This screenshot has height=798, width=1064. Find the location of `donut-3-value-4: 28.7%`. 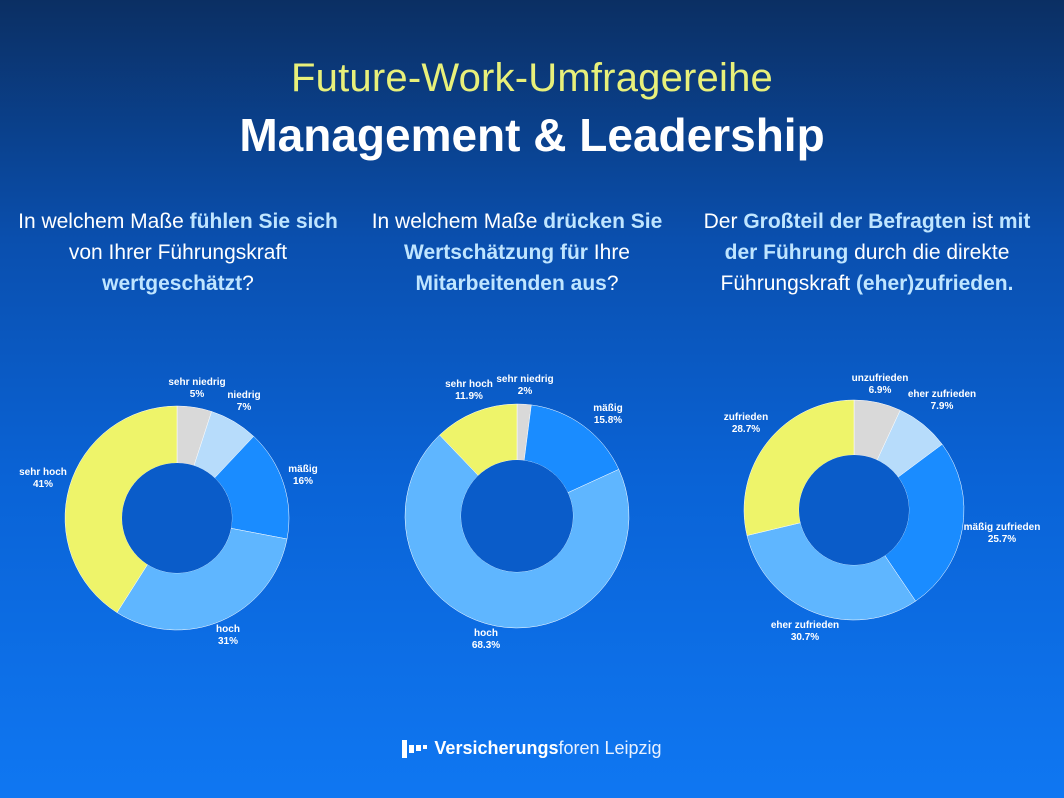

donut-3-value-4: 28.7% is located at coordinates (746, 429).